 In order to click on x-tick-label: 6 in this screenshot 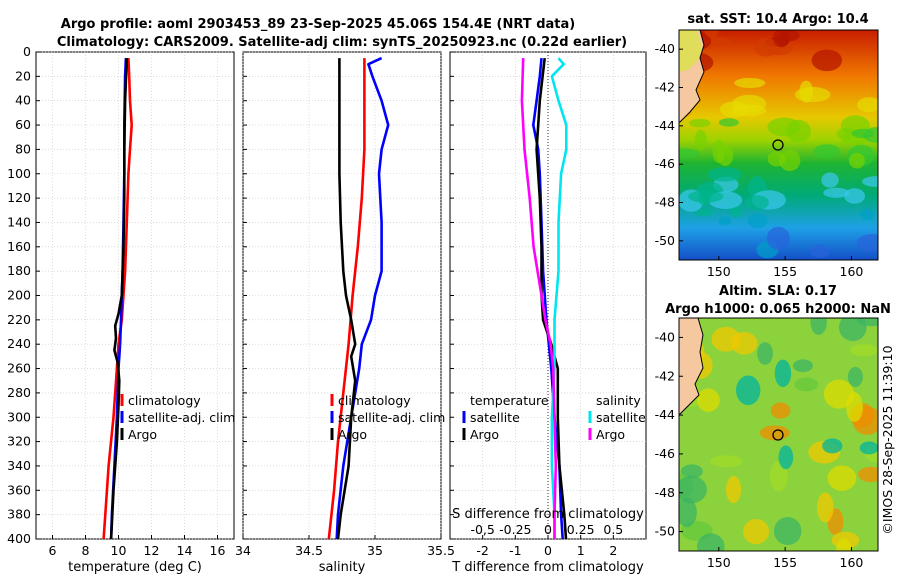, I will do `click(53, 550)`.